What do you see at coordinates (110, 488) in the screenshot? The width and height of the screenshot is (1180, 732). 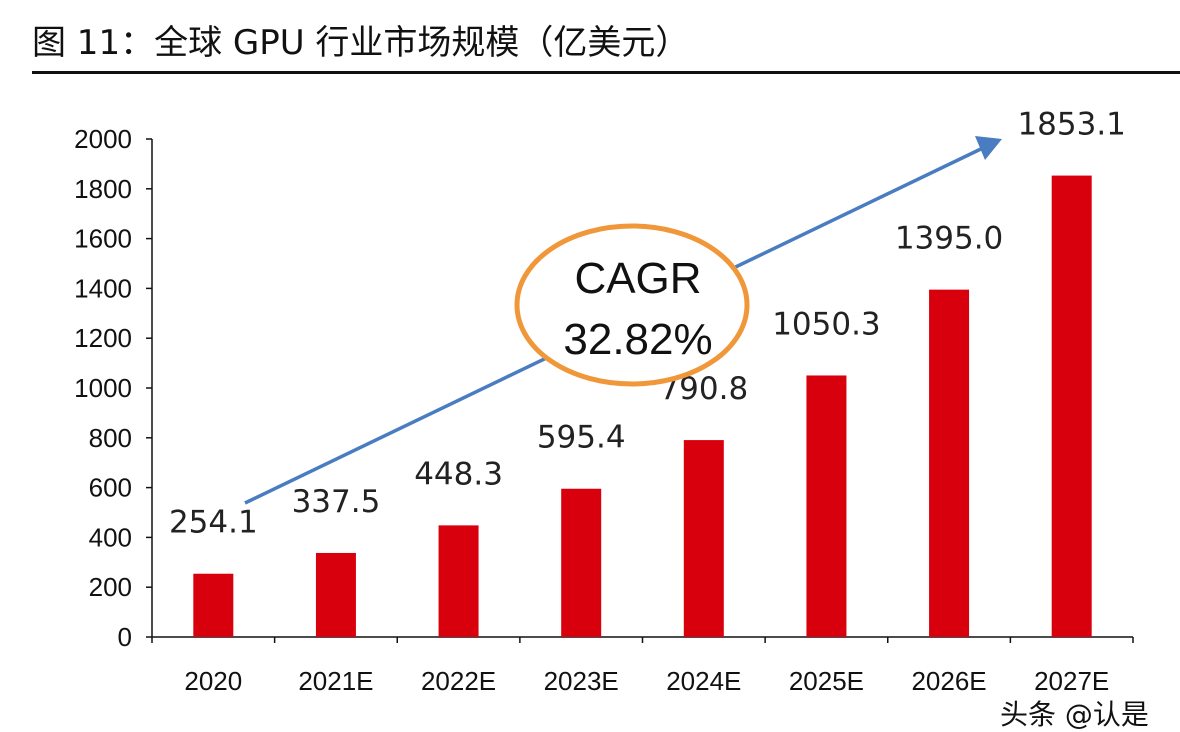 I see `y-tick-label: 600` at bounding box center [110, 488].